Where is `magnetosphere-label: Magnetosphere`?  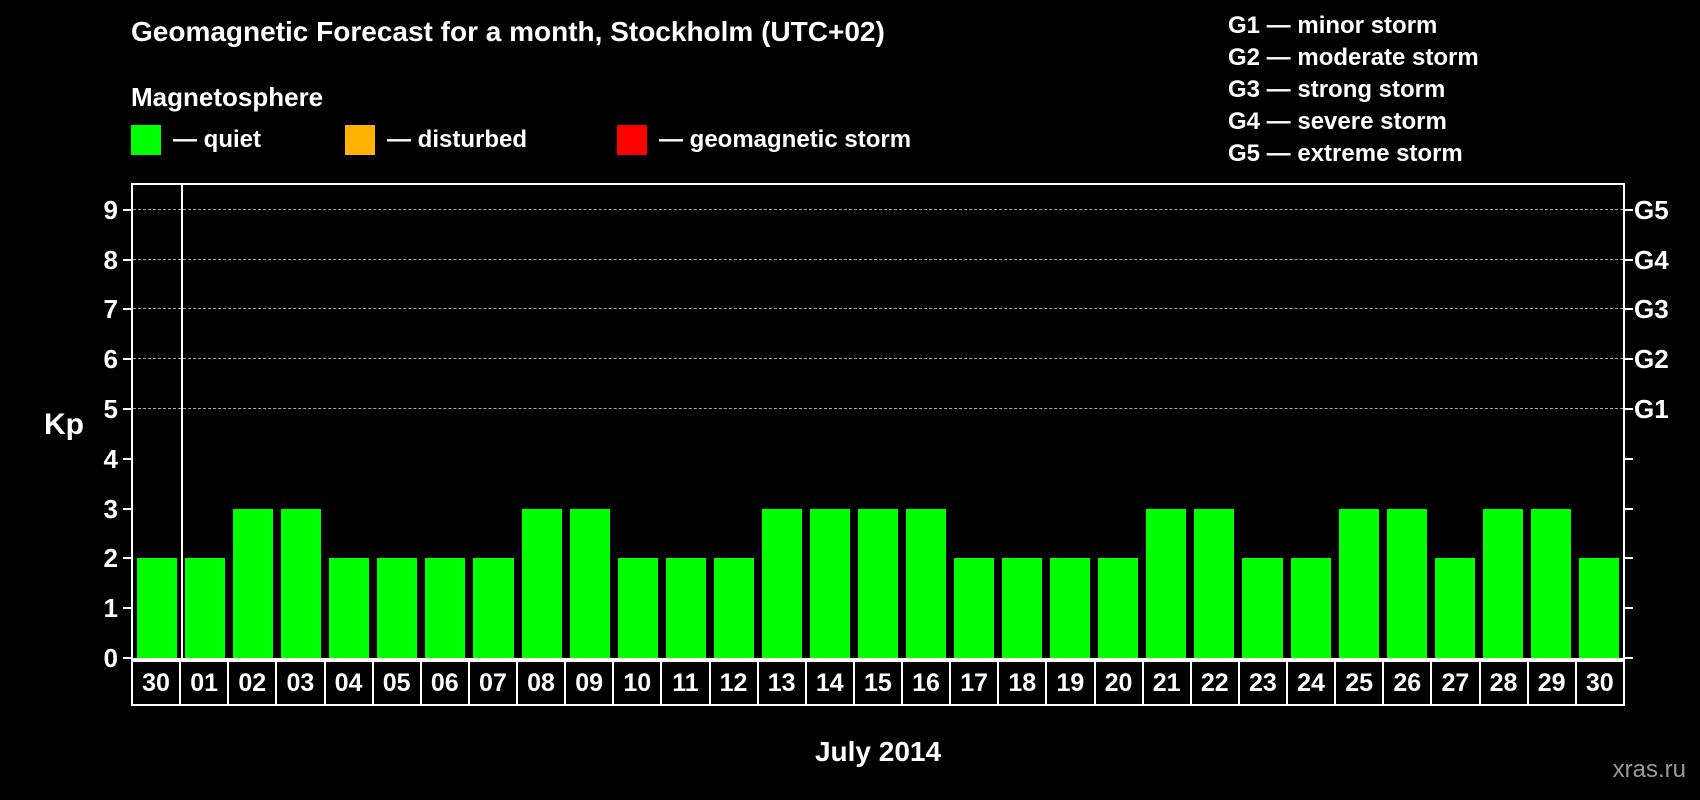 magnetosphere-label: Magnetosphere is located at coordinates (227, 97).